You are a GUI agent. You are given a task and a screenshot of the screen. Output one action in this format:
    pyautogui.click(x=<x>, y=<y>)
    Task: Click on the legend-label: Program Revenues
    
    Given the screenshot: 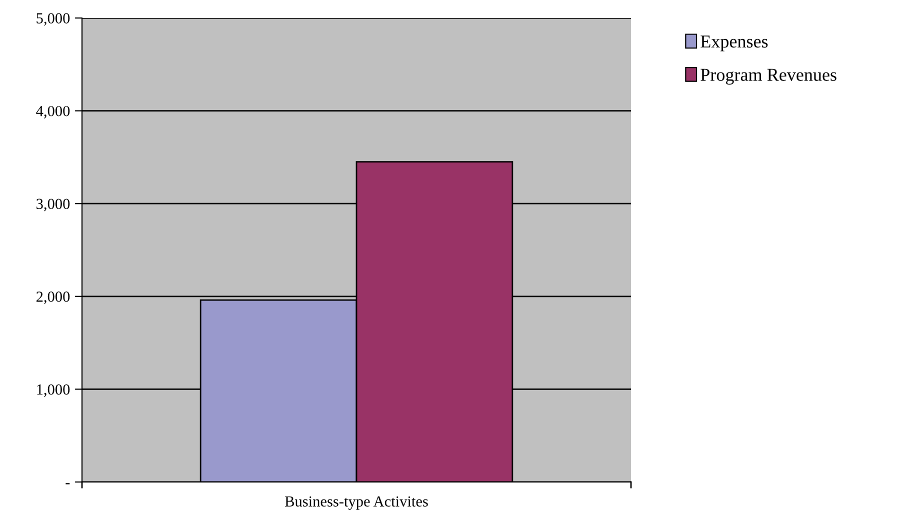 What is the action you would take?
    pyautogui.click(x=768, y=76)
    